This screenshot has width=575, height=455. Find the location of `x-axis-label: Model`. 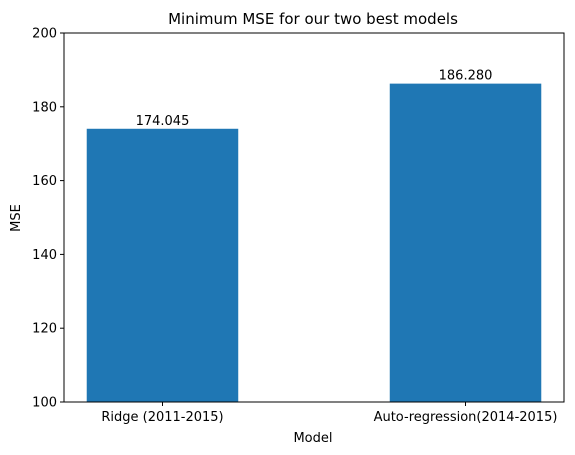

x-axis-label: Model is located at coordinates (312, 438).